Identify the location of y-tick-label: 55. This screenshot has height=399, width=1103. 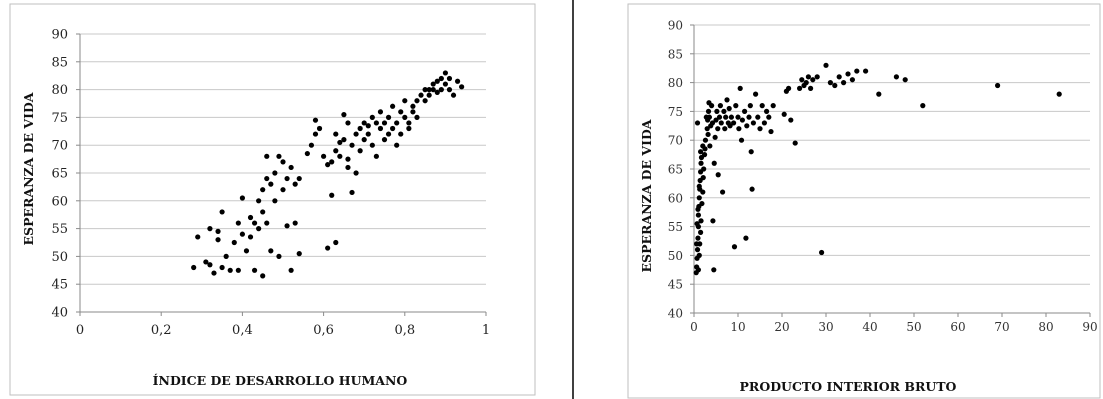
(675, 227).